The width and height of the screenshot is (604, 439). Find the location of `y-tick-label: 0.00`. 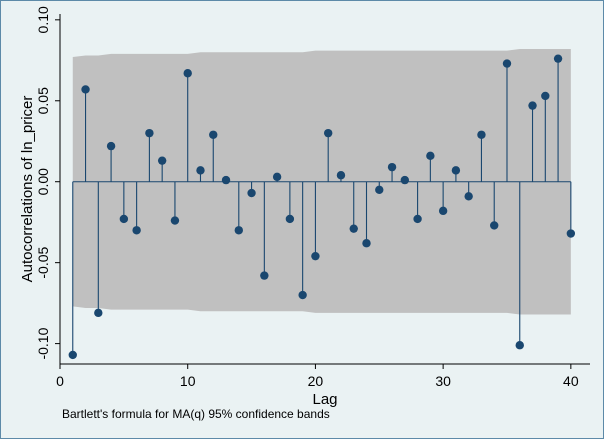

y-tick-label: 0.00 is located at coordinates (43, 181).